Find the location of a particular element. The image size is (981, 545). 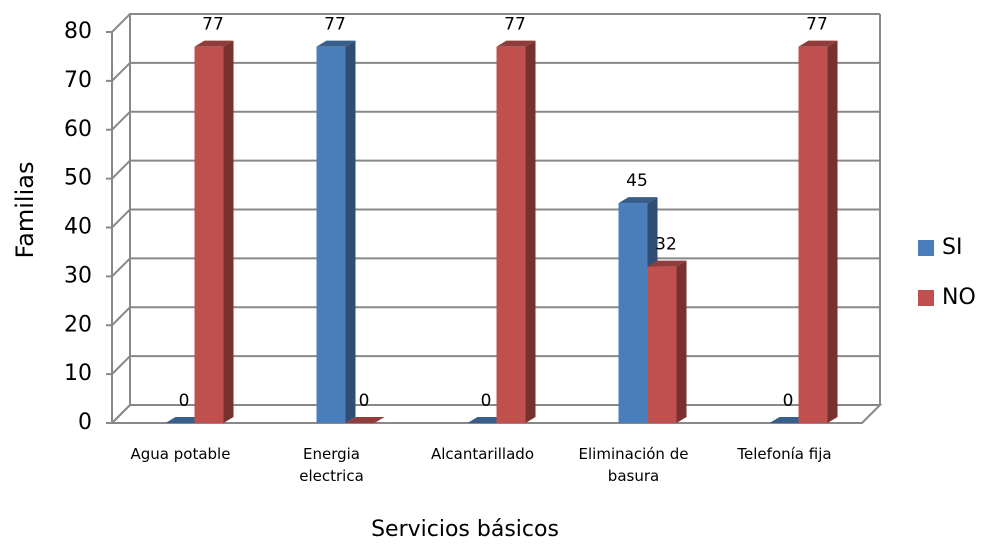

y-tick-label: 60 is located at coordinates (78, 129).